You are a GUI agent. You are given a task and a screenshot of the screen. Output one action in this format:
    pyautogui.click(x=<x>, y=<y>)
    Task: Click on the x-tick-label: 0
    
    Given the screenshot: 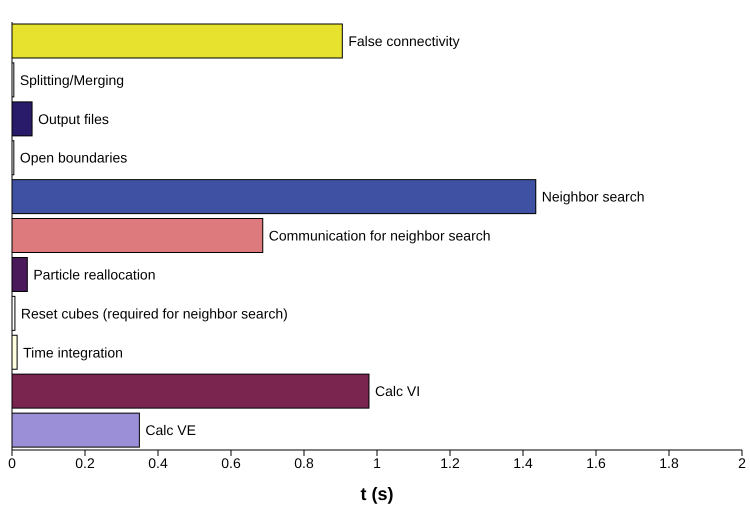 What is the action you would take?
    pyautogui.click(x=12, y=462)
    